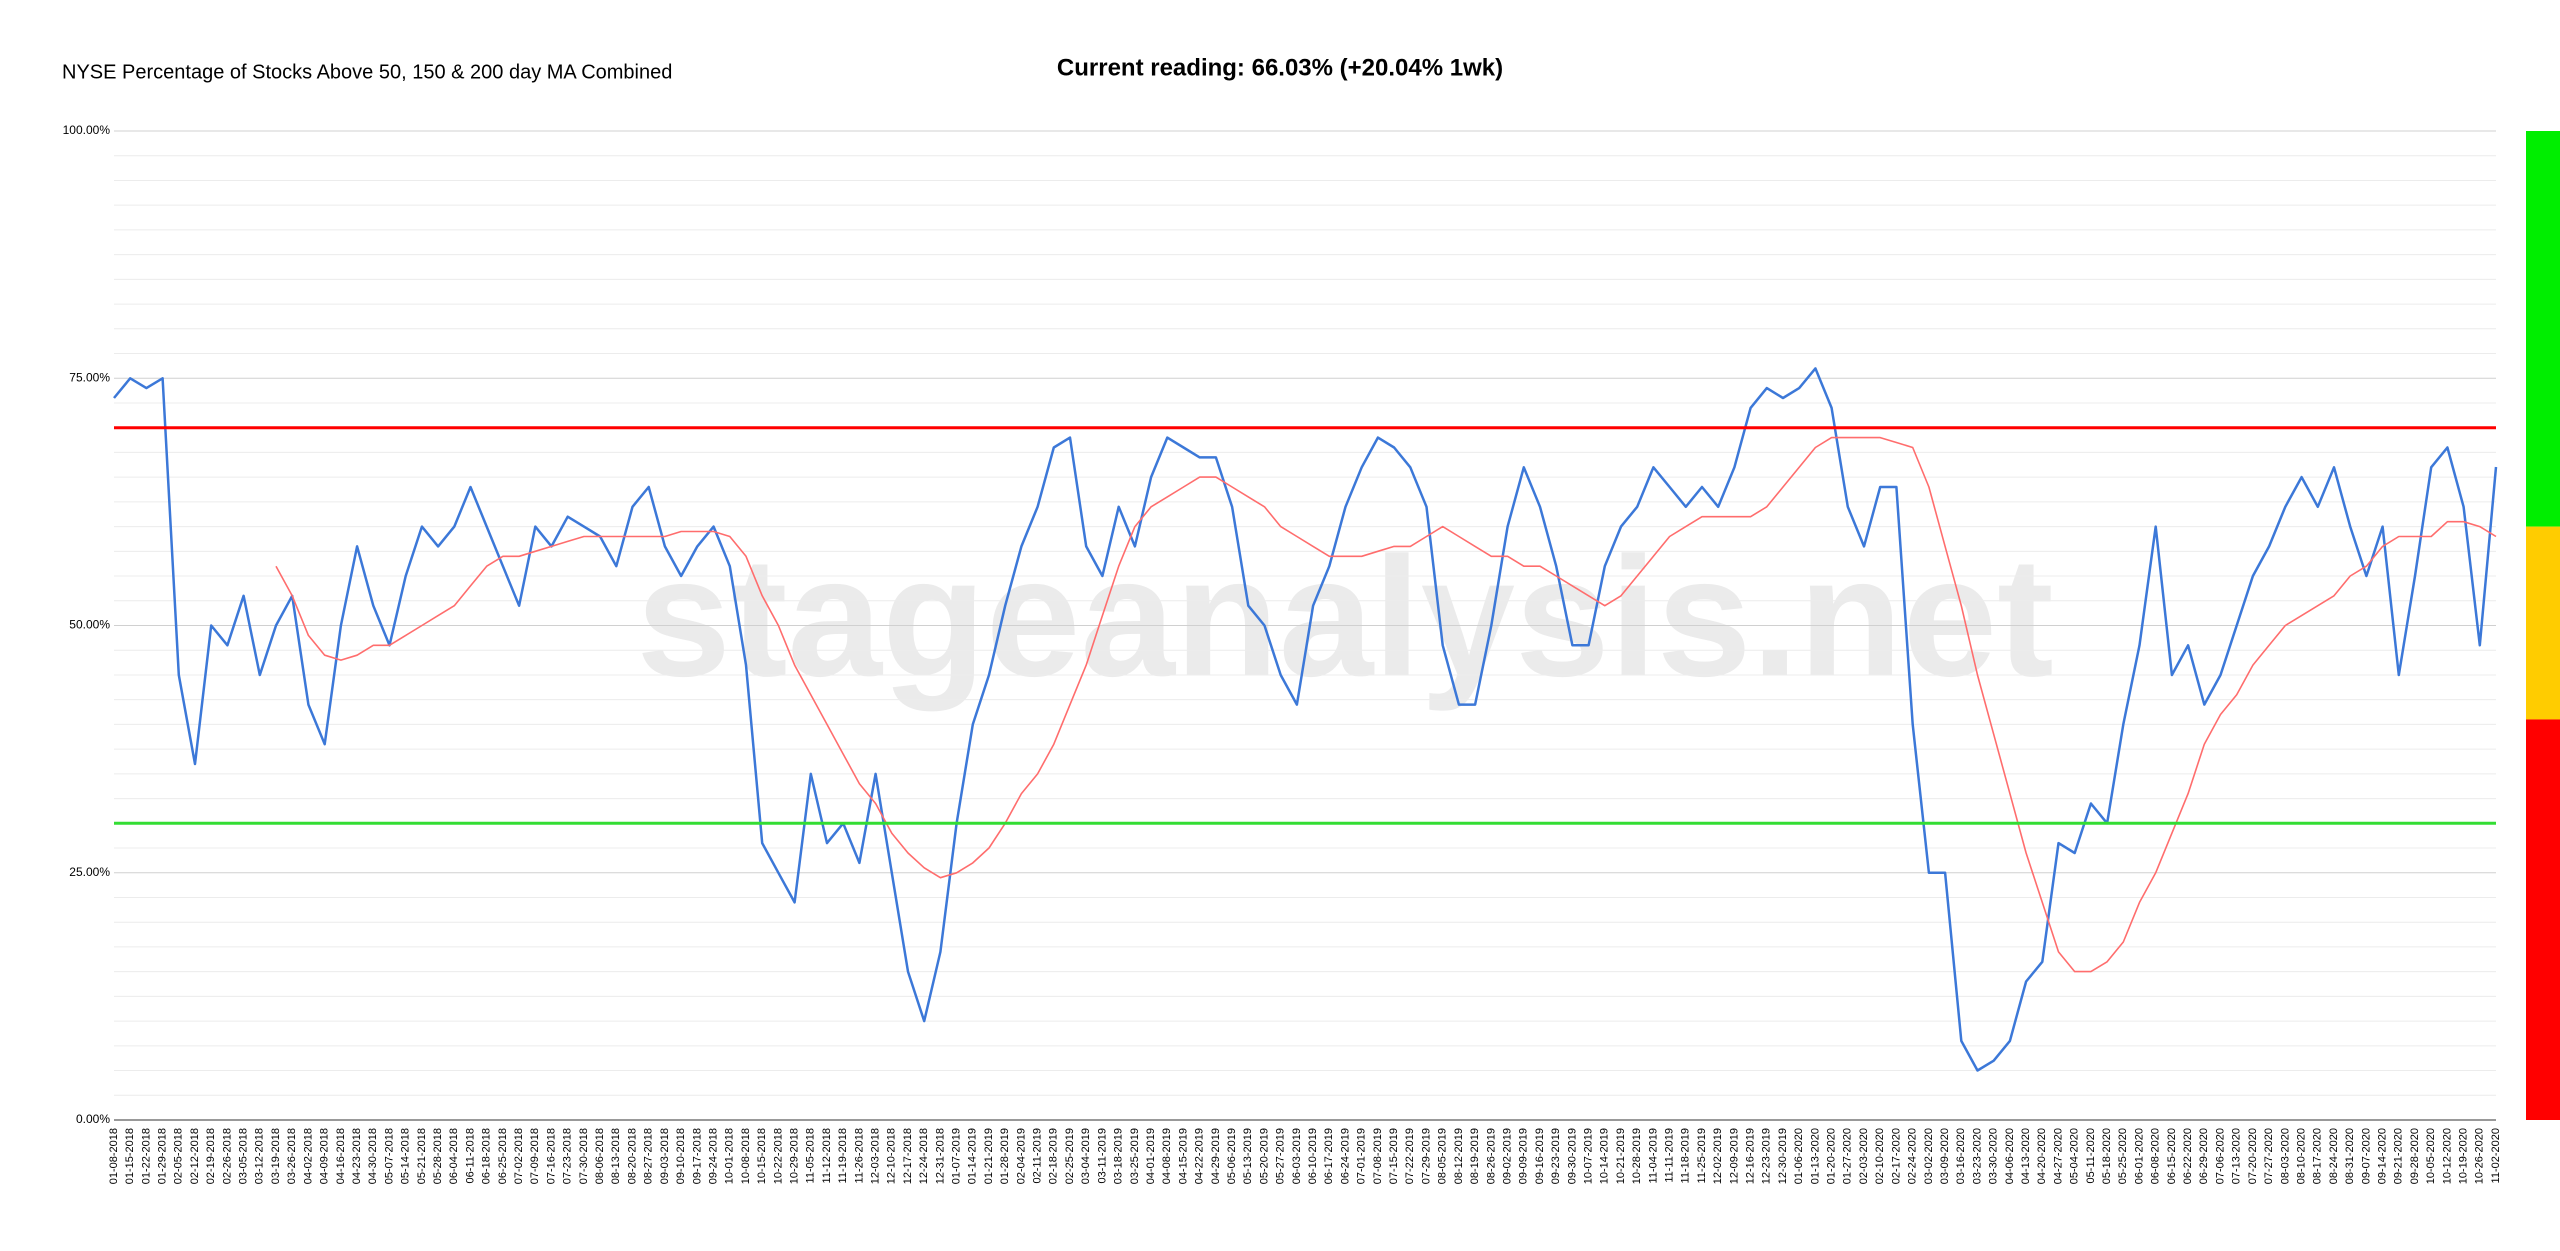 The height and width of the screenshot is (1251, 2560). Describe the element at coordinates (746, 1156) in the screenshot. I see `x-tick-label: 10-08-2018` at that location.